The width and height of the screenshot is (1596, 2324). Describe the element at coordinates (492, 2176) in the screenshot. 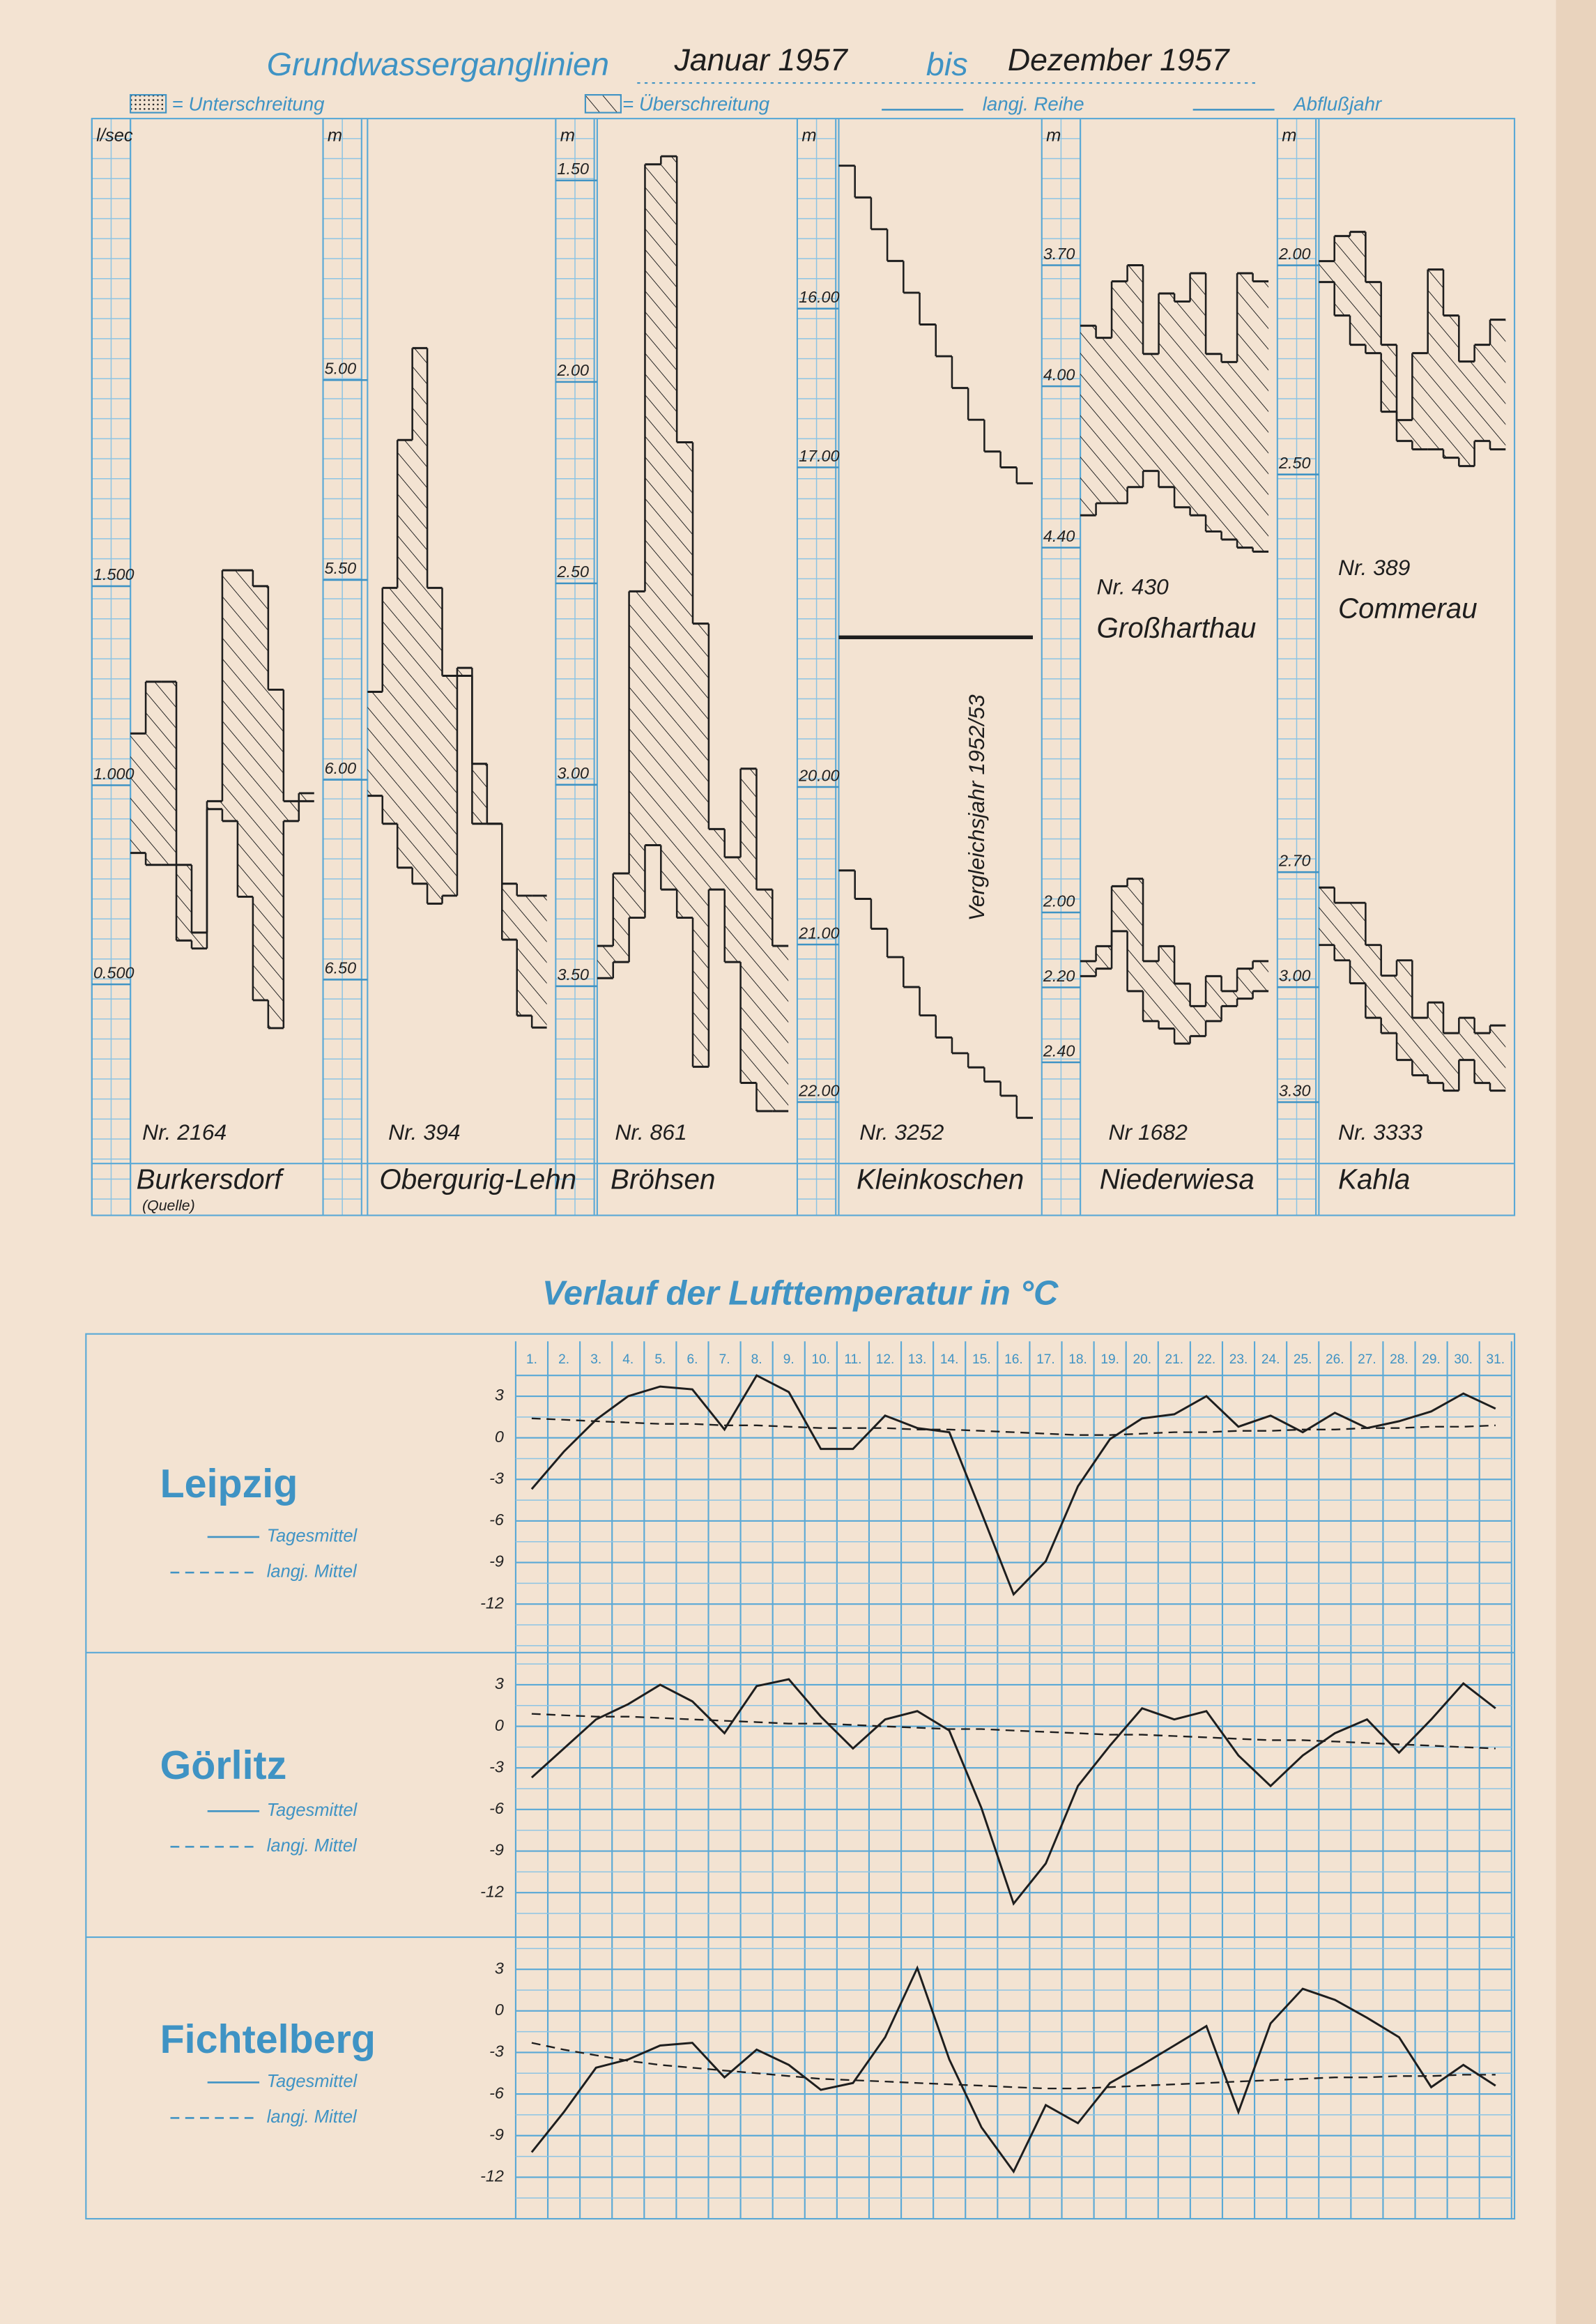

I see `y-tick-label: -12` at that location.